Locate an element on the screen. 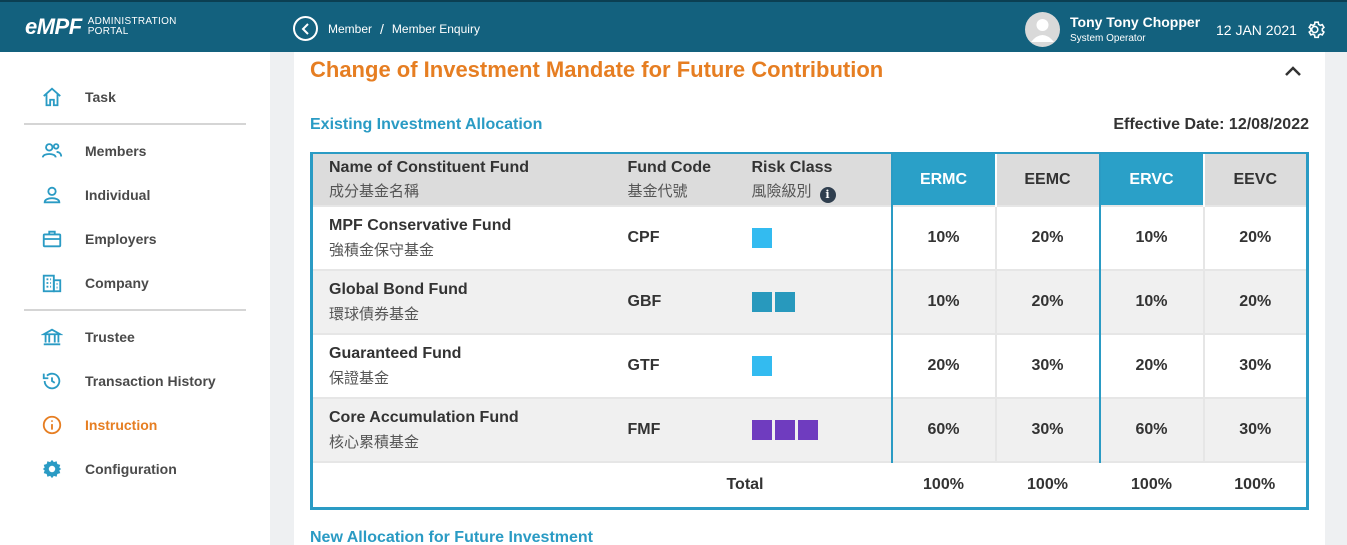  info-icon: i is located at coordinates (827, 195).